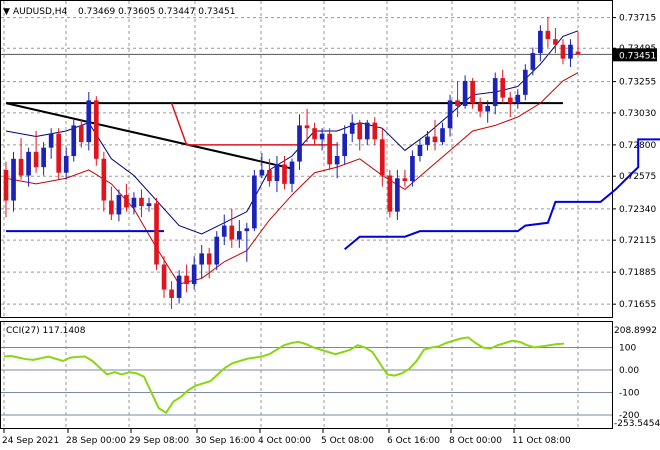 This screenshot has width=660, height=450. Describe the element at coordinates (629, 381) in the screenshot. I see `cci-level-labels: 100 0.00 -100 -200` at that location.